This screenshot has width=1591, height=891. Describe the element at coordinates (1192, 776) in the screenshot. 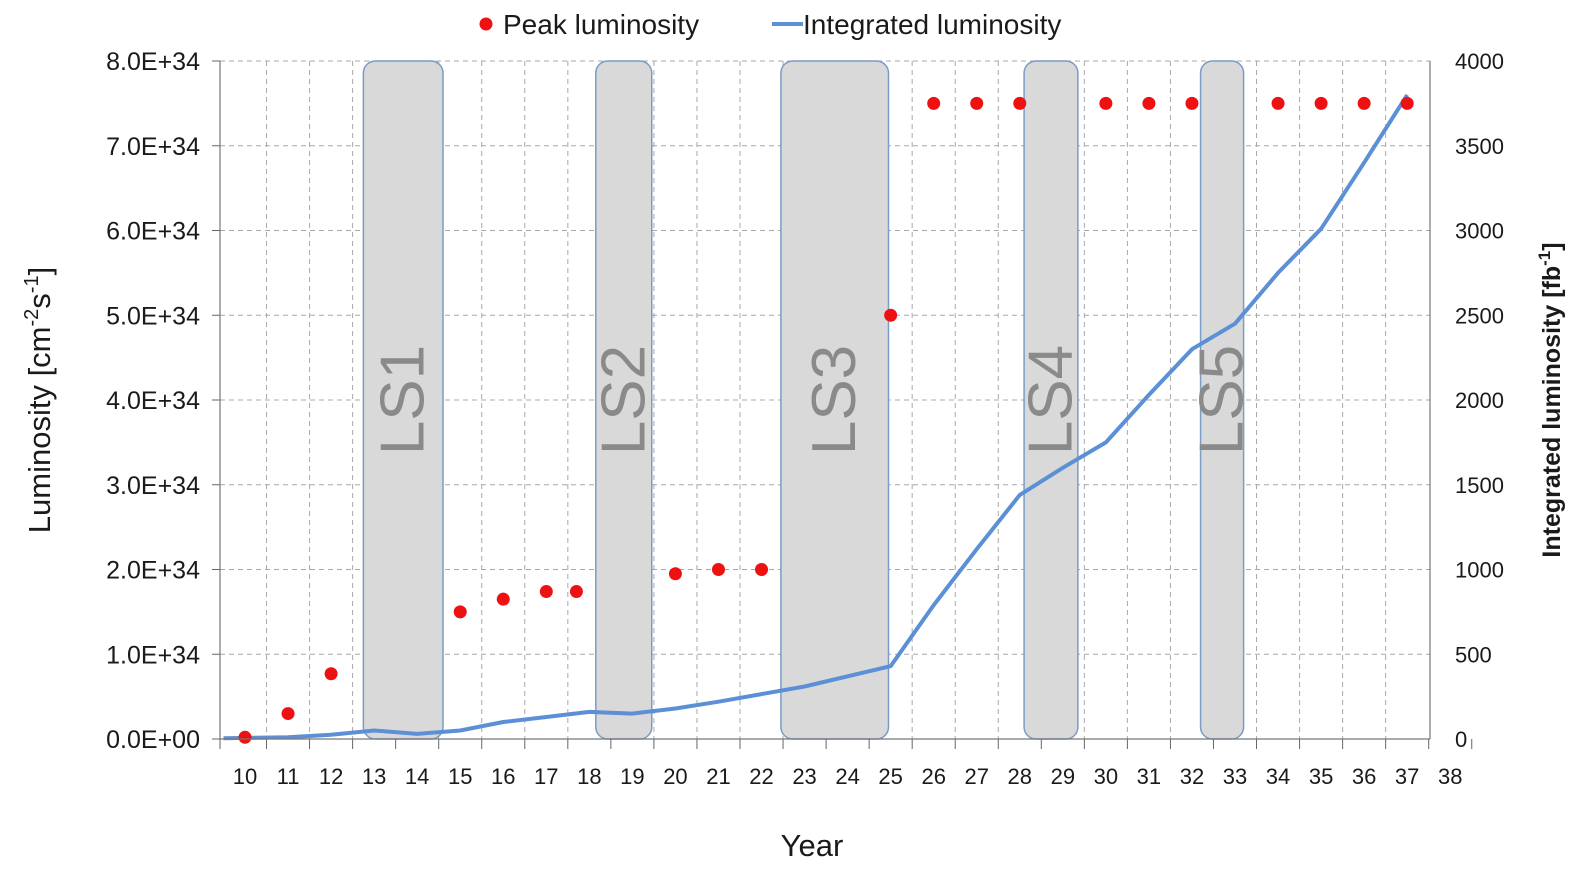

I see `x-tick-label: 32` at that location.